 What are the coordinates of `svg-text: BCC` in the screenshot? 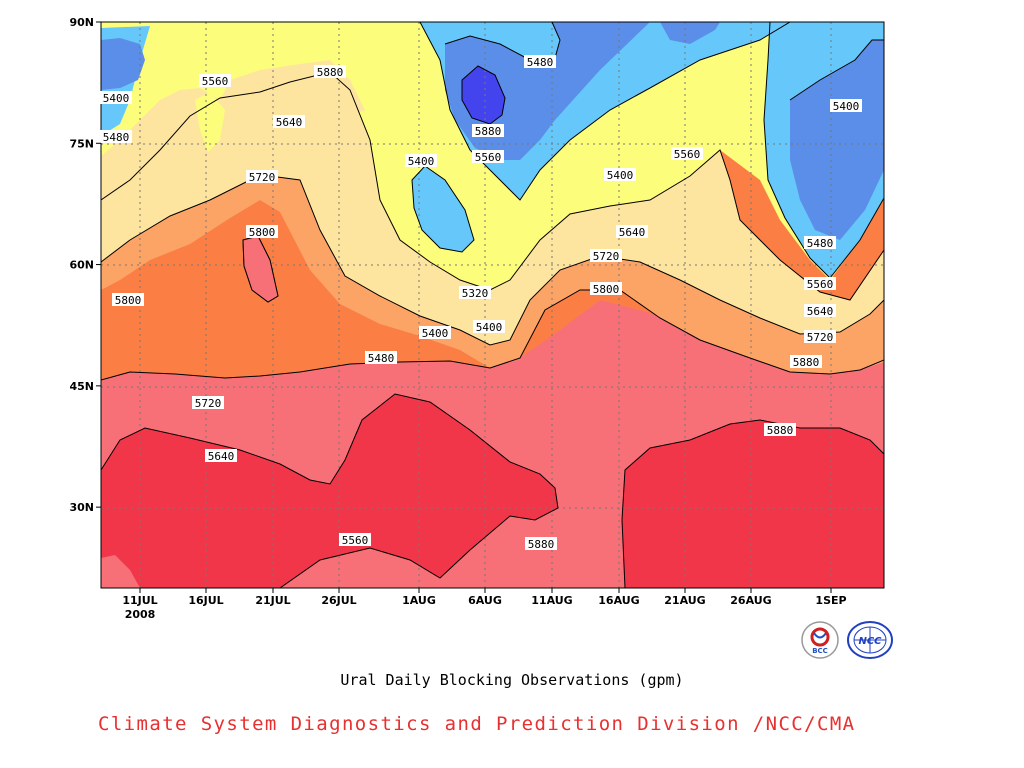 It's located at (820, 651).